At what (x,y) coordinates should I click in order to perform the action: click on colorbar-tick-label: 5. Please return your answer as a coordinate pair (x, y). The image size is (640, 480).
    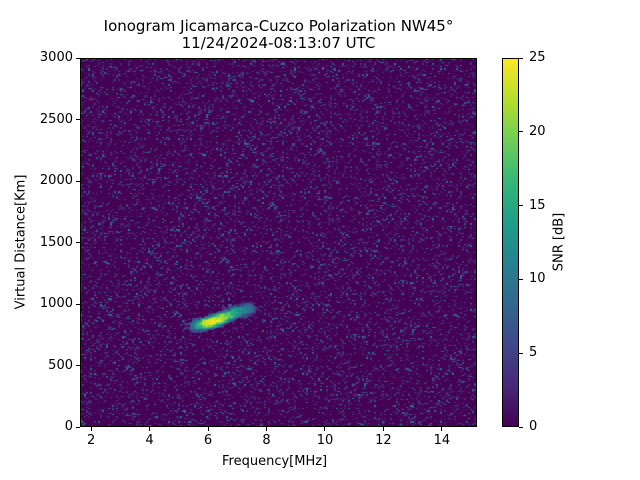
    Looking at the image, I should click on (533, 353).